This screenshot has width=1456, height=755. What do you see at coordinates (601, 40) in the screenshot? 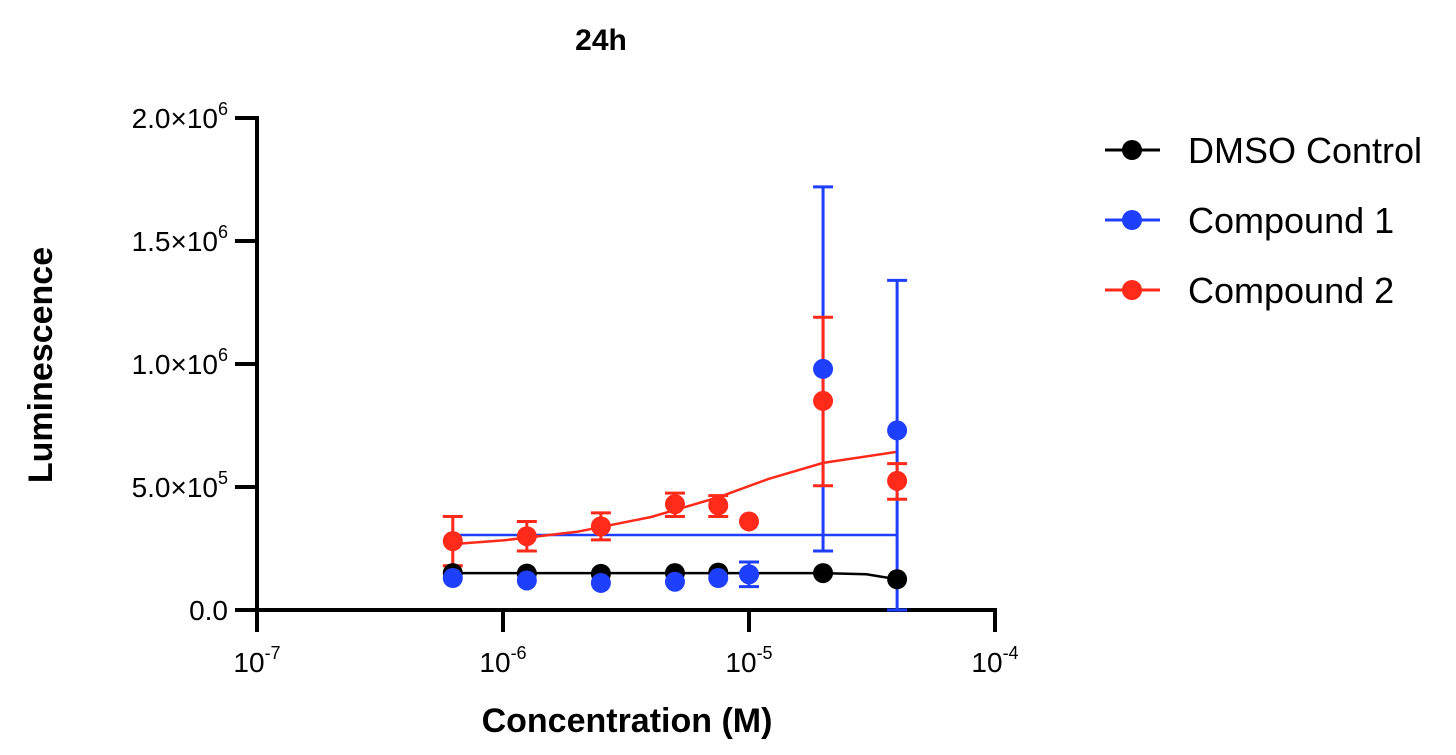
I see `chart-title: 24h` at bounding box center [601, 40].